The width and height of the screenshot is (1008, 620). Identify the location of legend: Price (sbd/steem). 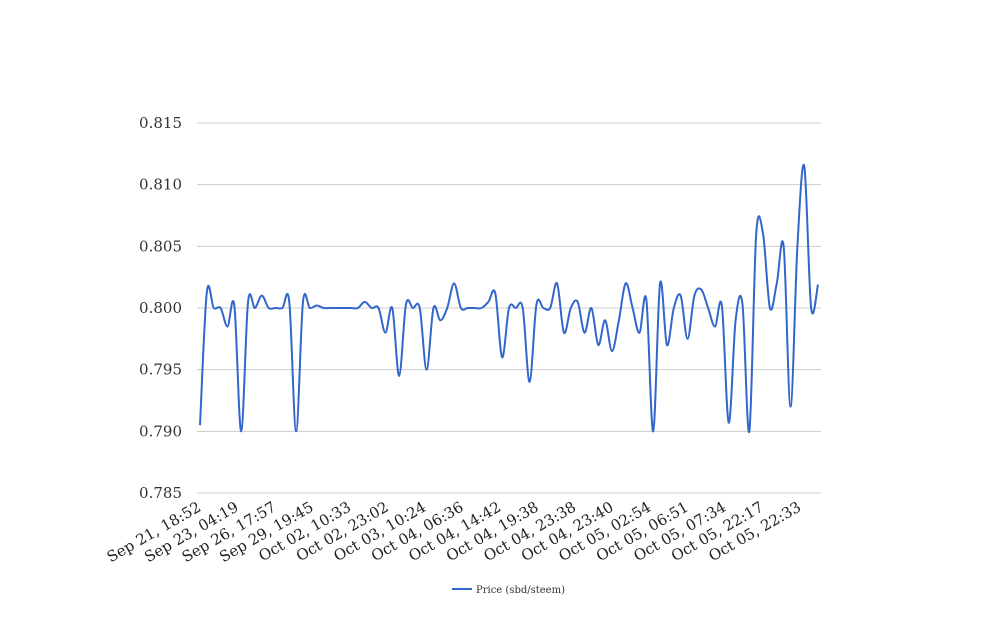
(508, 590).